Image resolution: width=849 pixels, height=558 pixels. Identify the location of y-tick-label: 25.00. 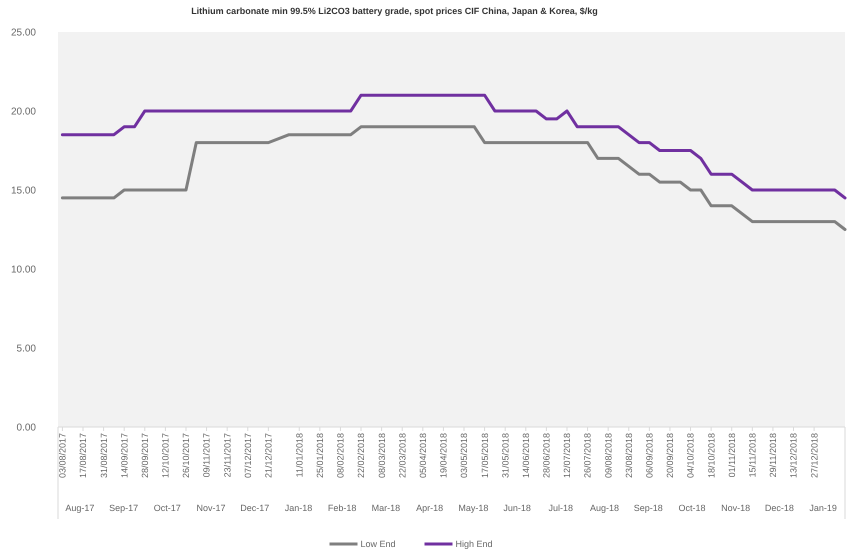
(23, 33).